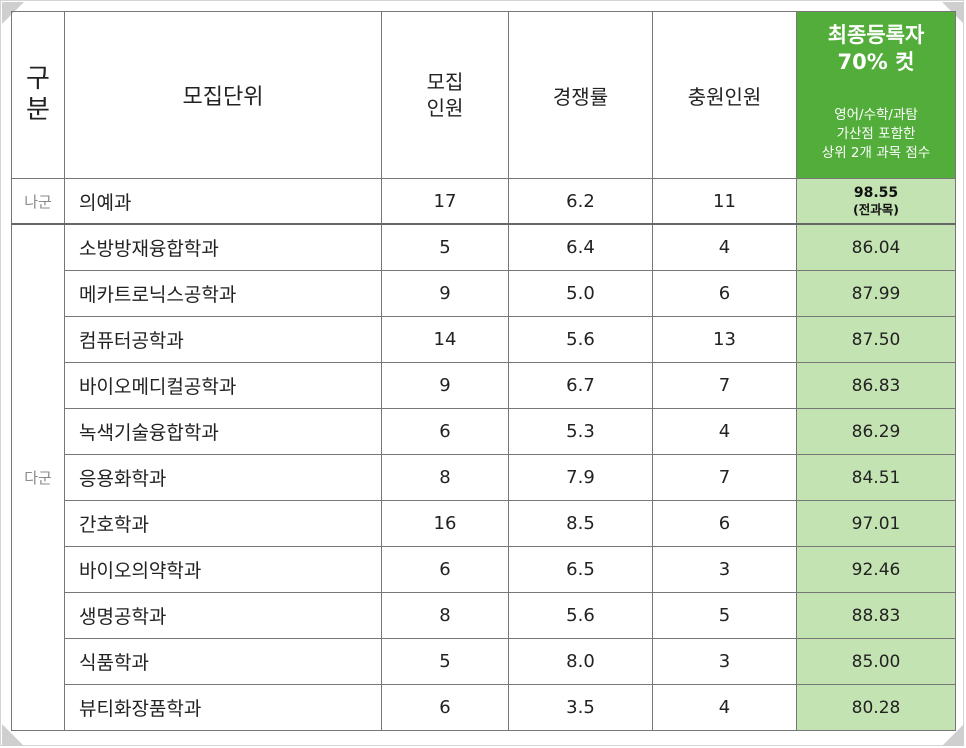  What do you see at coordinates (876, 48) in the screenshot?
I see `final-cut-title: 최종등록자 70% 컷` at bounding box center [876, 48].